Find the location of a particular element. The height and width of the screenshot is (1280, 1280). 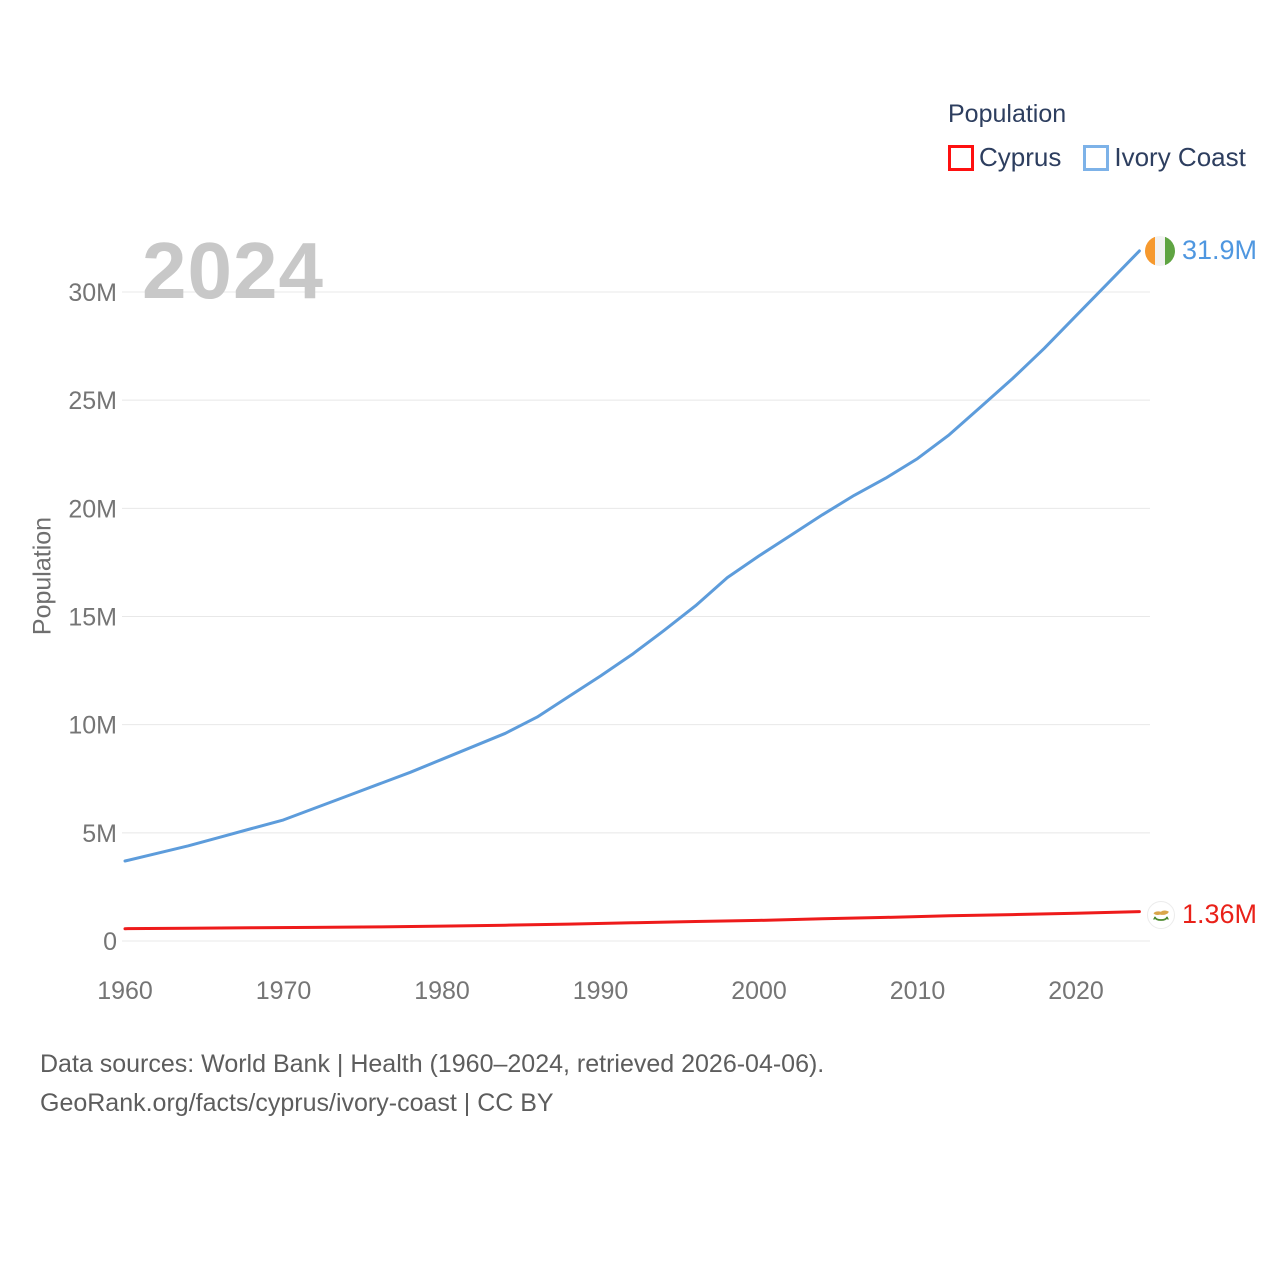

cyprus-end-label: 1.36M is located at coordinates (1202, 914).